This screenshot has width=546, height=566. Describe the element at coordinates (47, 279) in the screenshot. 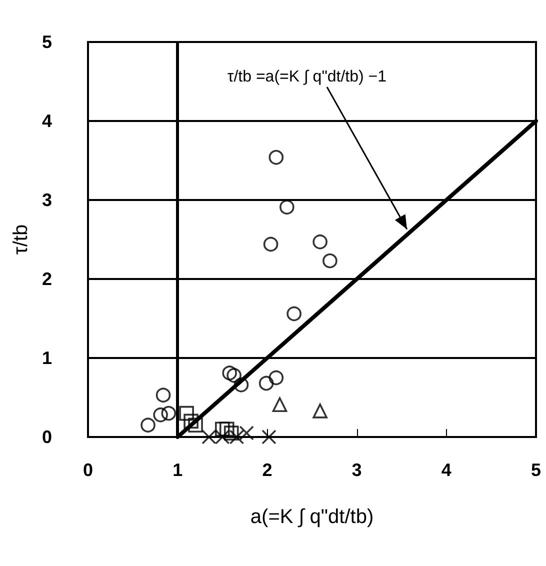

I see `y-tick-label: 2` at that location.